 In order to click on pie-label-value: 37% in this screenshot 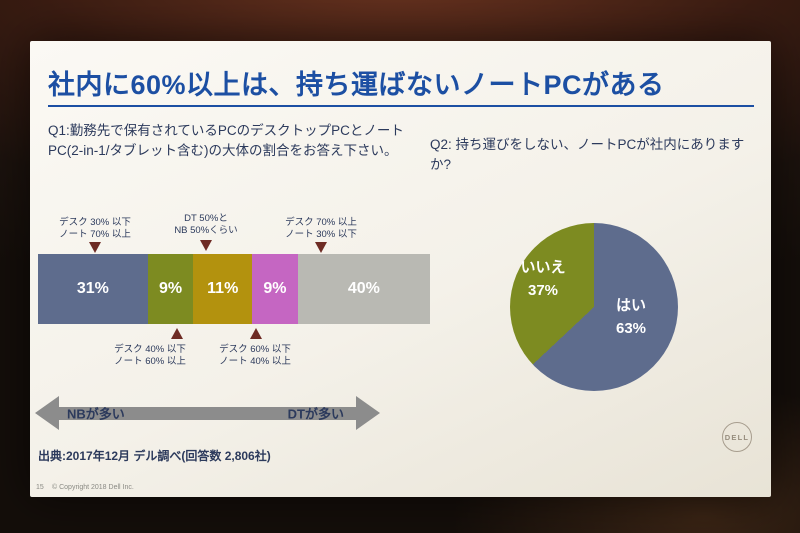, I will do `click(543, 291)`.